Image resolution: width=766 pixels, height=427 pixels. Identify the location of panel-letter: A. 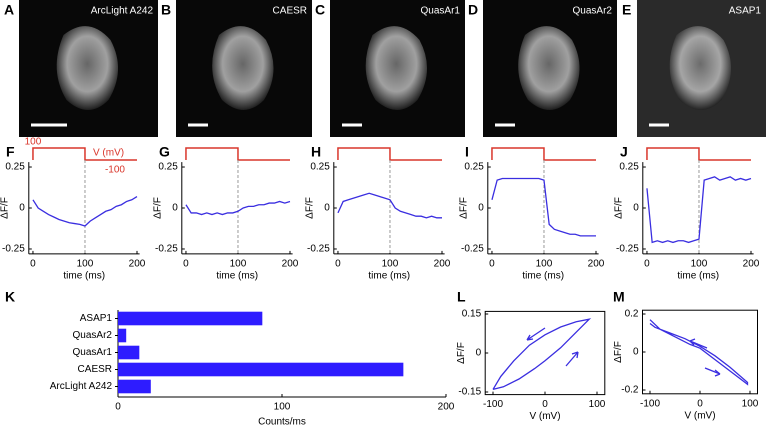
(9, 10).